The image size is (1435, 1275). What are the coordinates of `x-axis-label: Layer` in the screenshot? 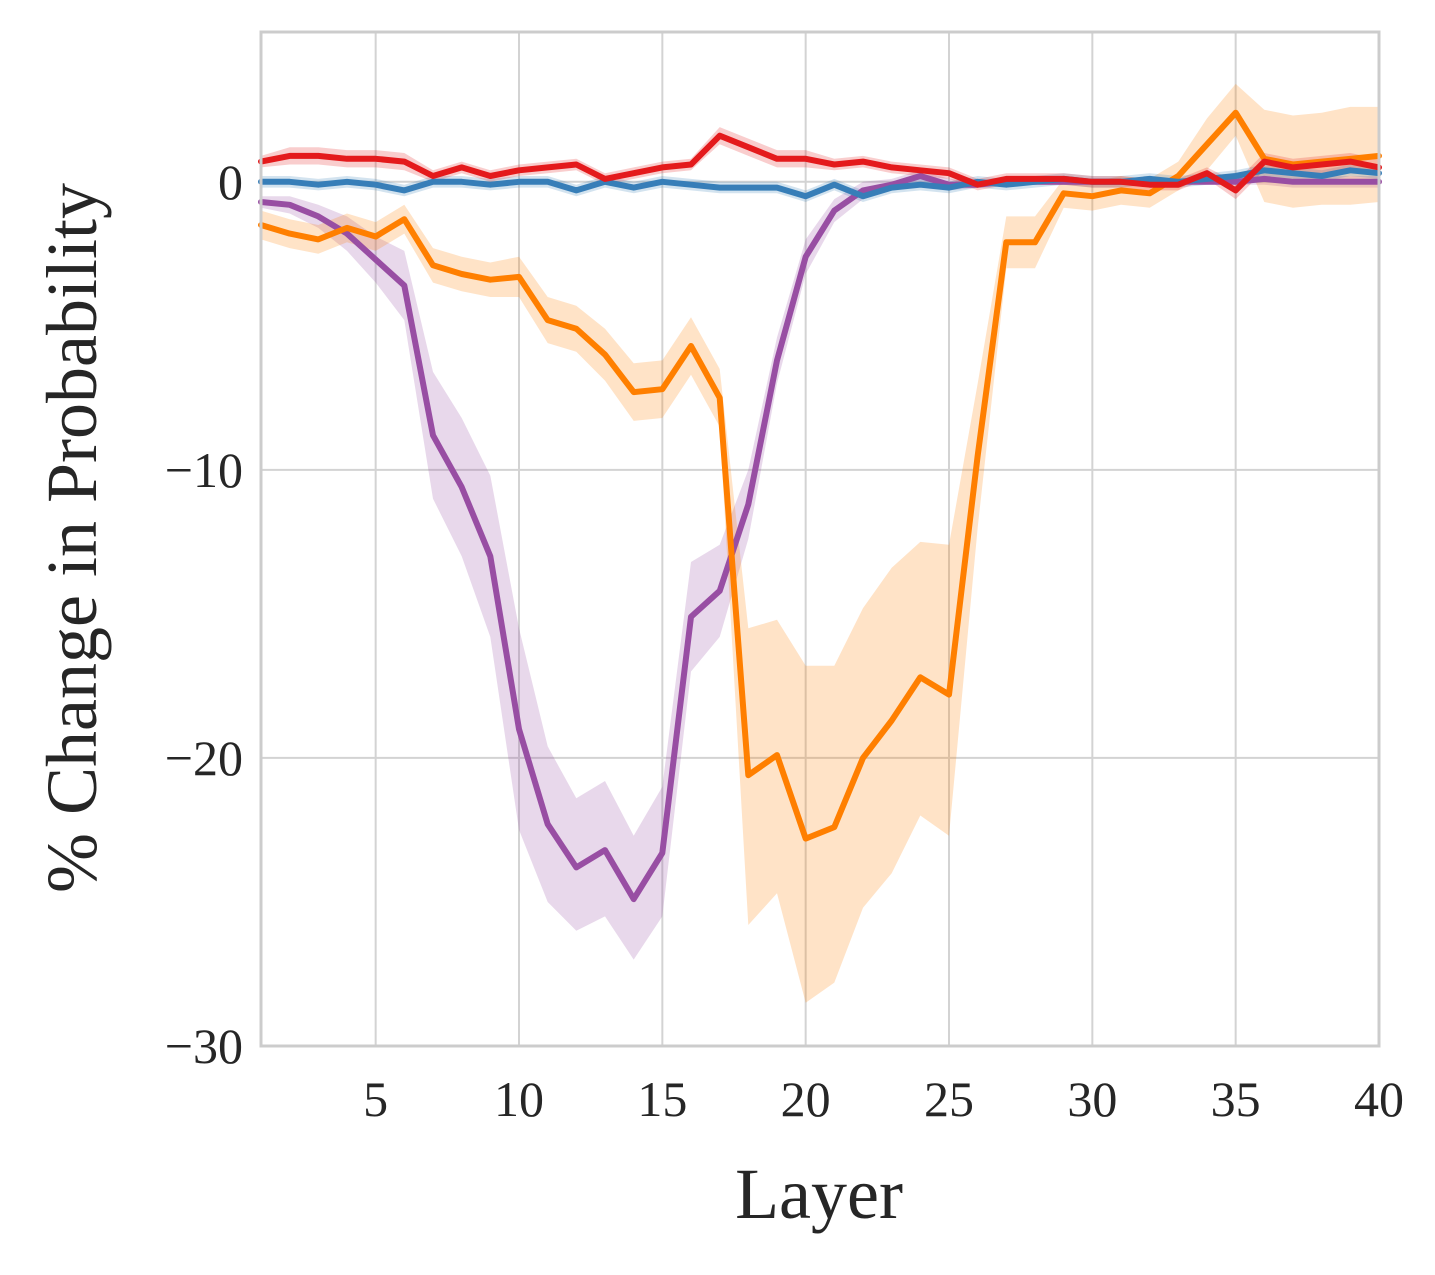 It's located at (819, 1194).